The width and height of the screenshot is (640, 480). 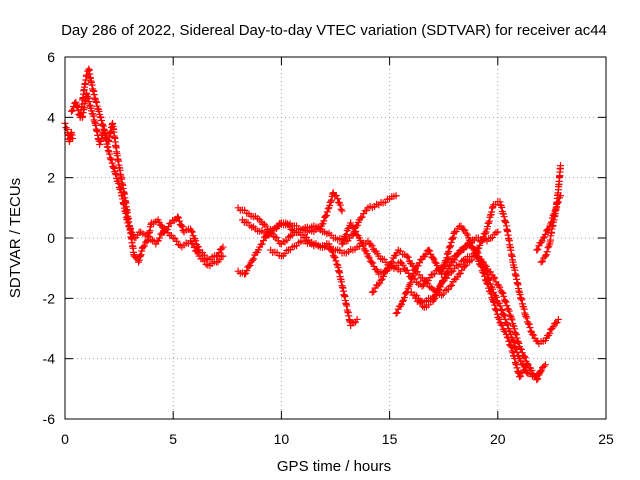 I want to click on y-tick-label: 4, so click(x=51, y=117).